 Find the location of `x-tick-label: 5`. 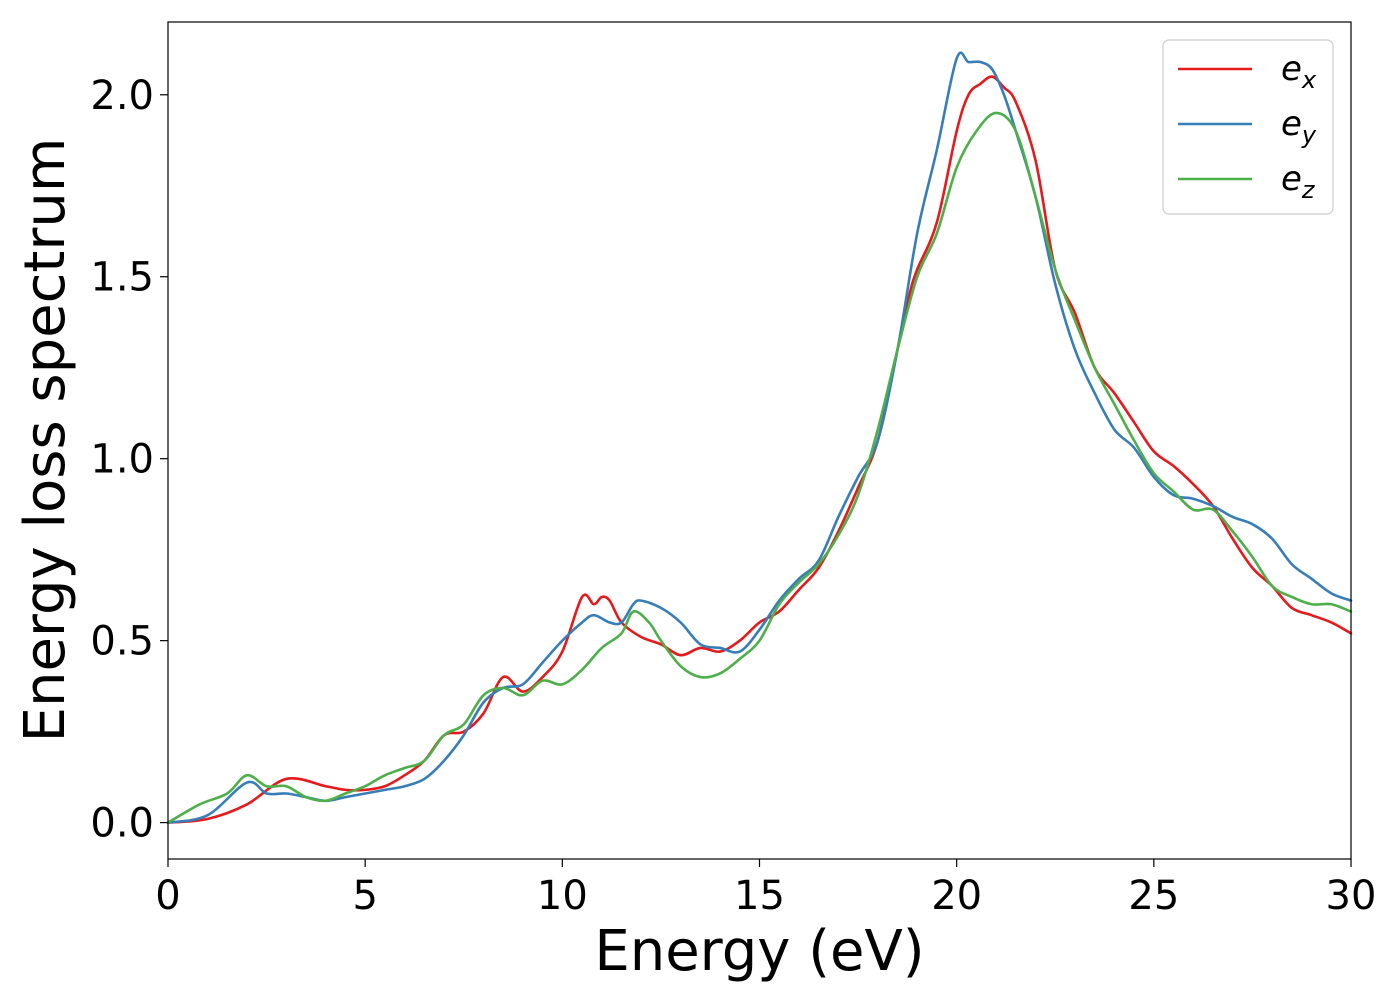

x-tick-label: 5 is located at coordinates (364, 896).